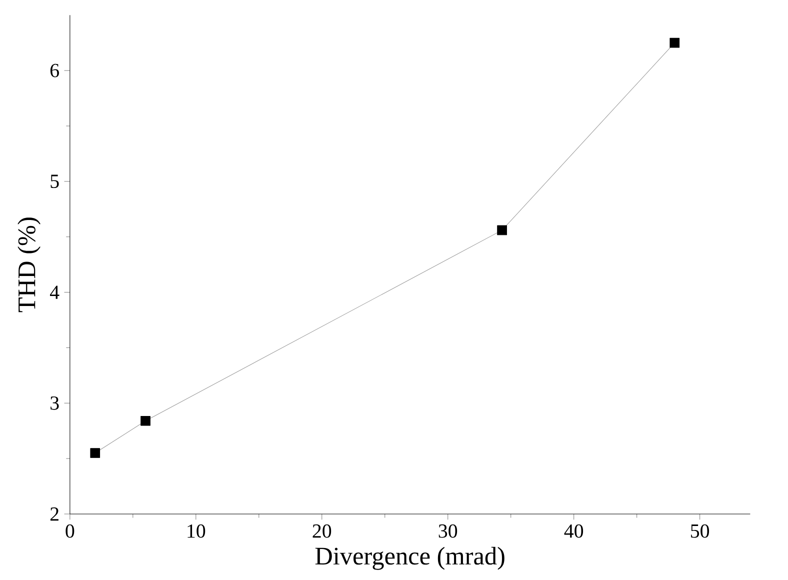 This screenshot has width=788, height=580. What do you see at coordinates (700, 531) in the screenshot?
I see `x-tick-label: 50` at bounding box center [700, 531].